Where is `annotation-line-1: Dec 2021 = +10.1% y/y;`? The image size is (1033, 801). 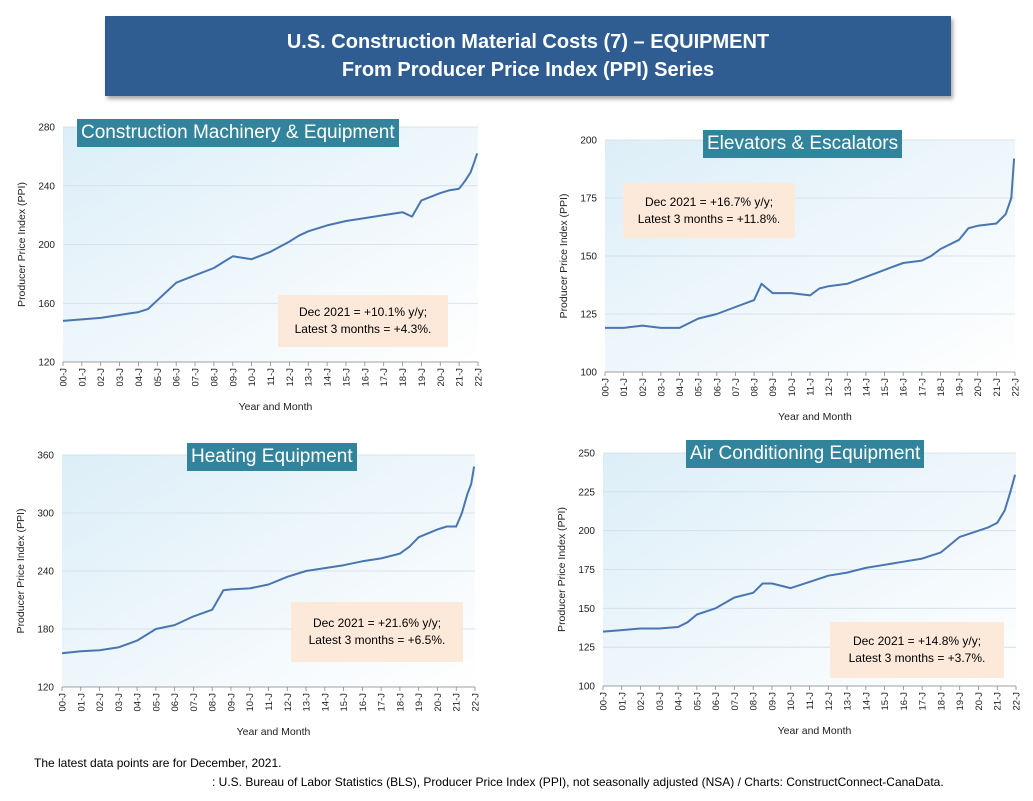
annotation-line-1: Dec 2021 = +10.1% y/y; is located at coordinates (363, 312).